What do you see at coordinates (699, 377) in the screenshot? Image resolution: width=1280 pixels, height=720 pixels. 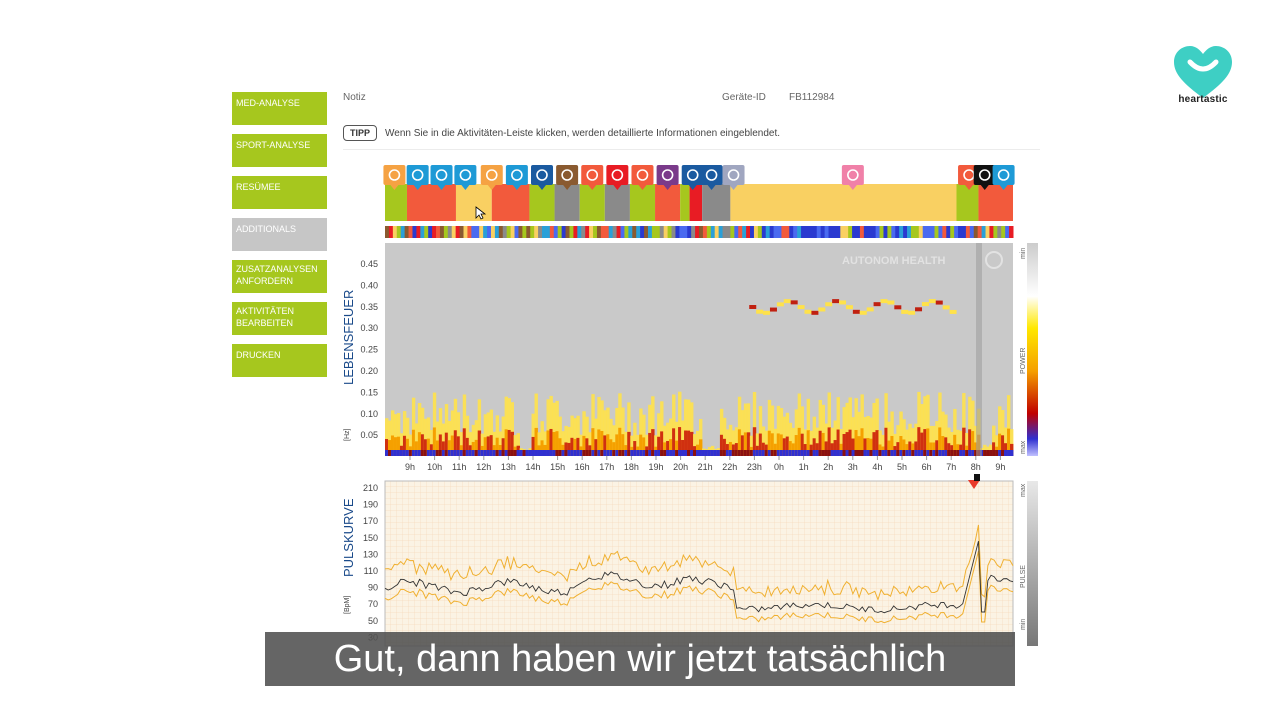 I see `lebensfeuer-spectrogram` at bounding box center [699, 377].